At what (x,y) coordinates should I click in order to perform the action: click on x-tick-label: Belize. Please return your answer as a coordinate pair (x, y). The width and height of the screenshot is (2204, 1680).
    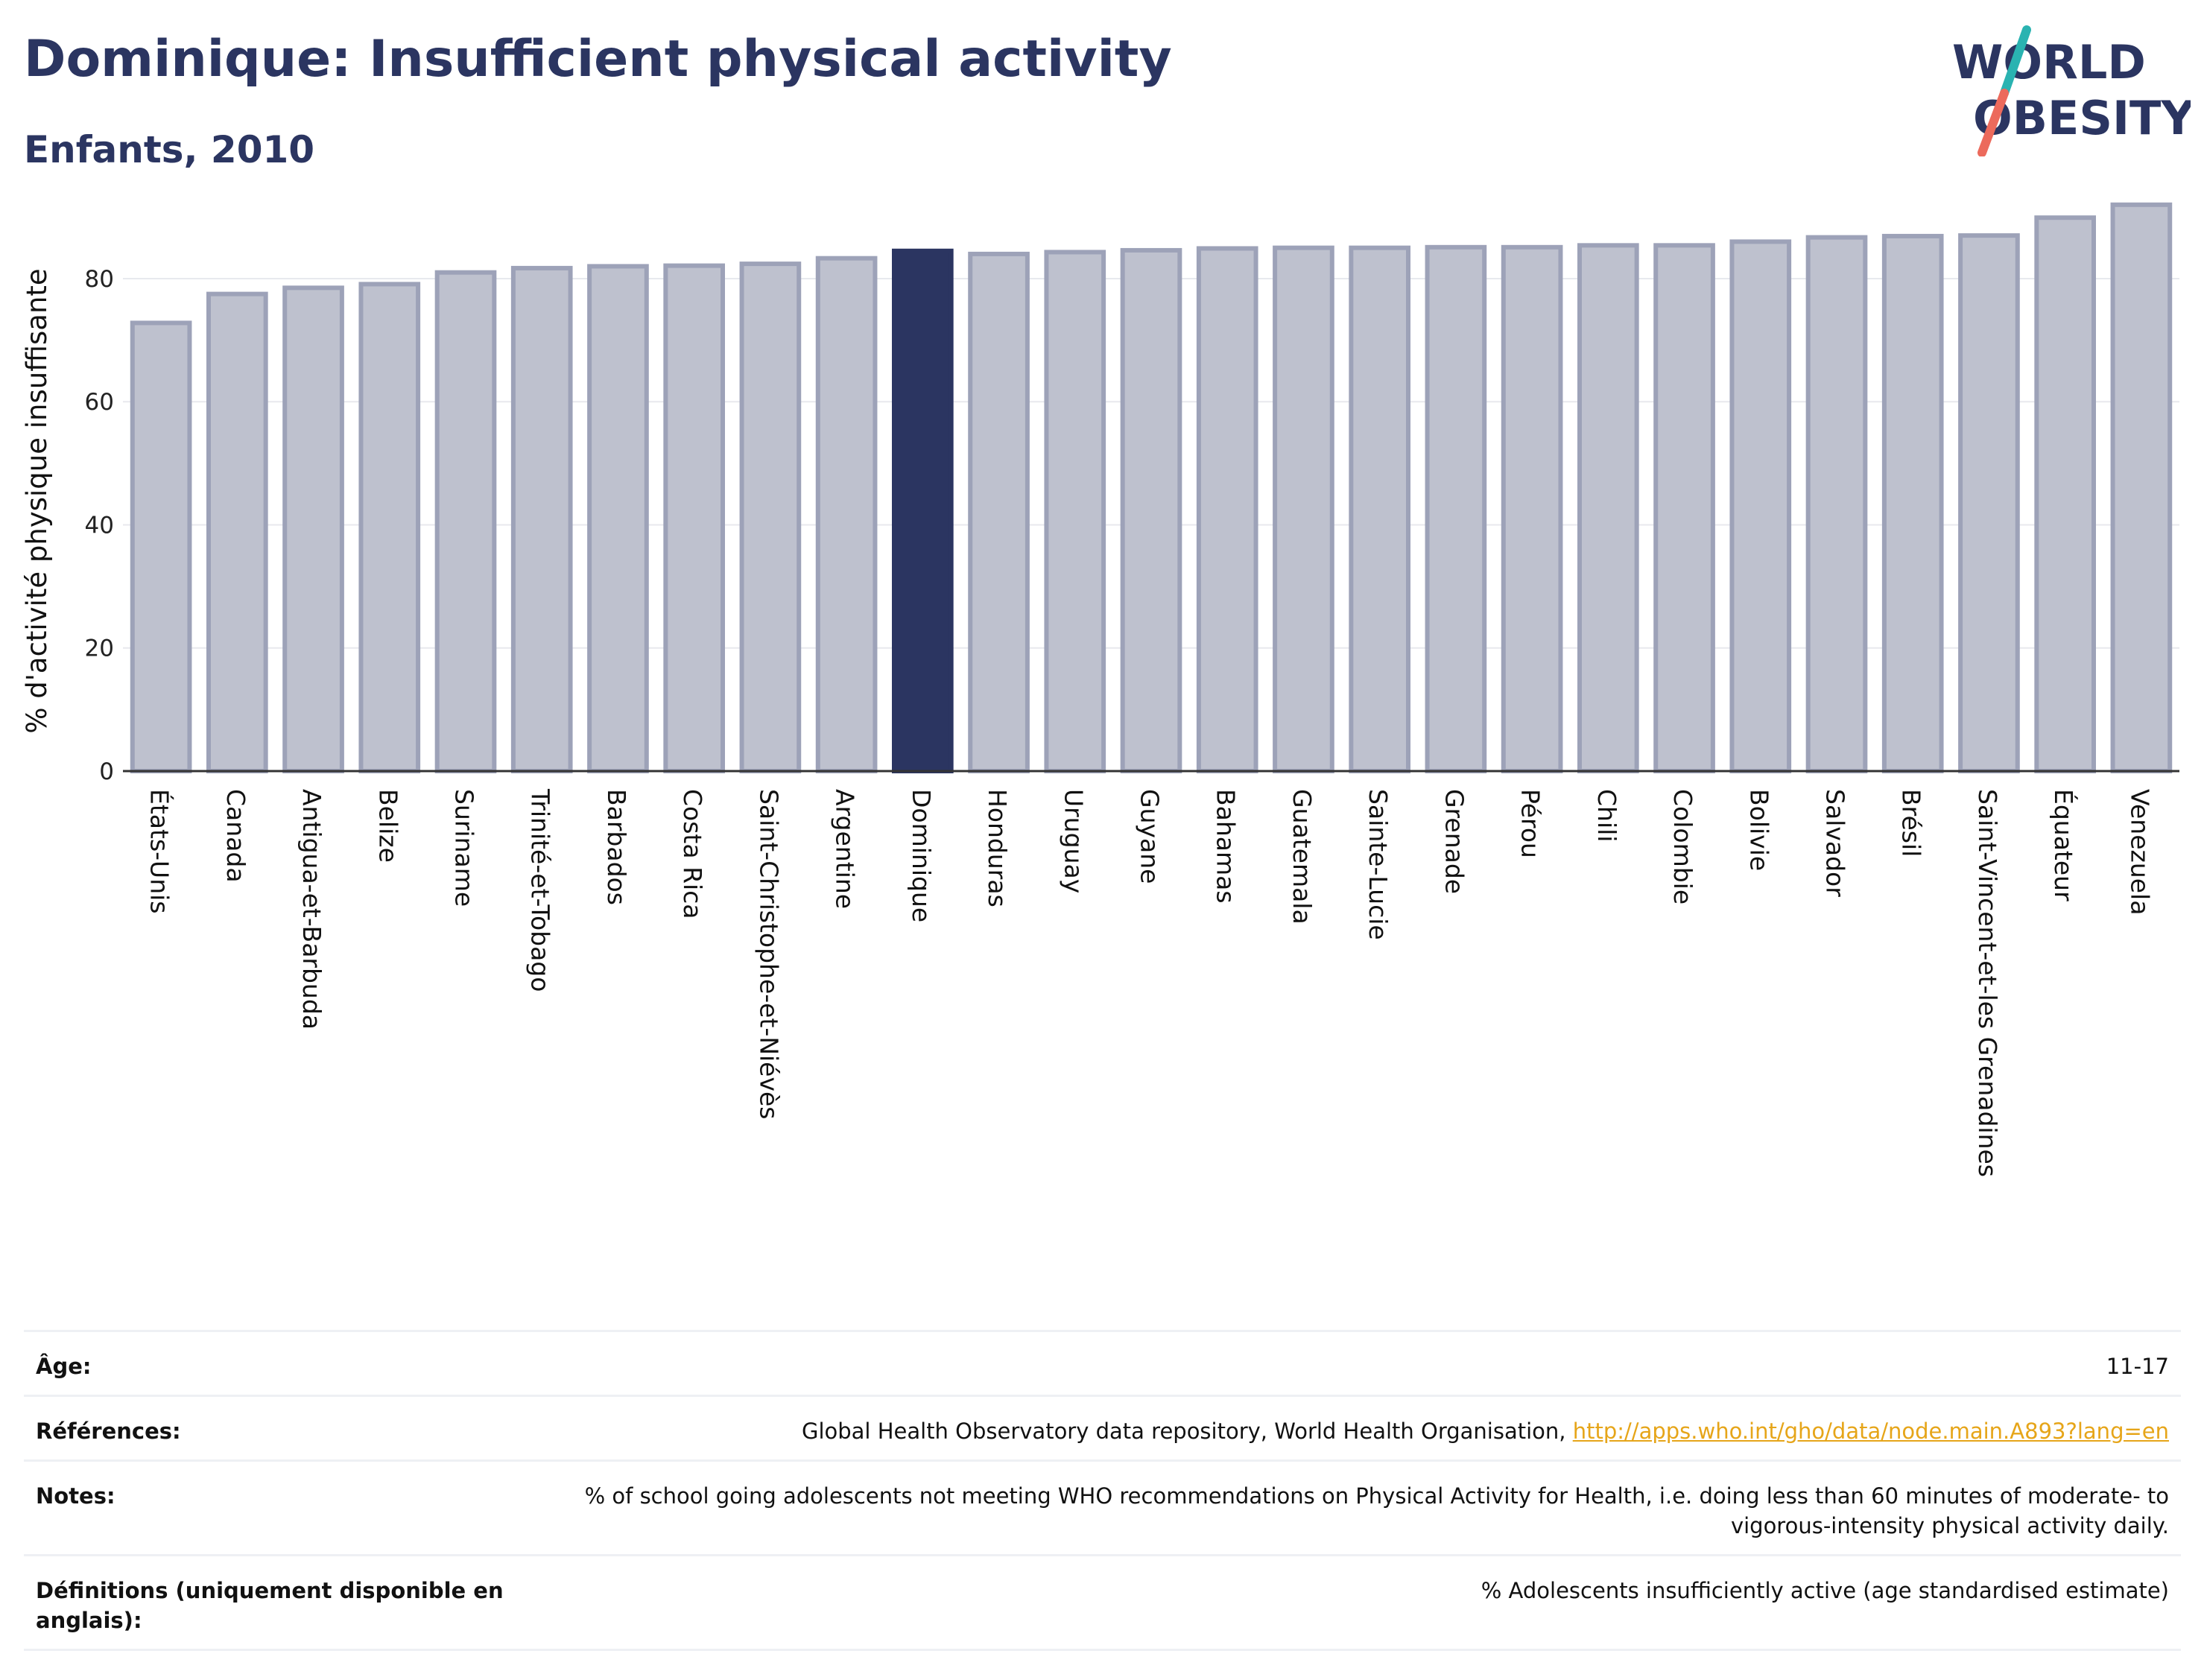
    Looking at the image, I should click on (387, 826).